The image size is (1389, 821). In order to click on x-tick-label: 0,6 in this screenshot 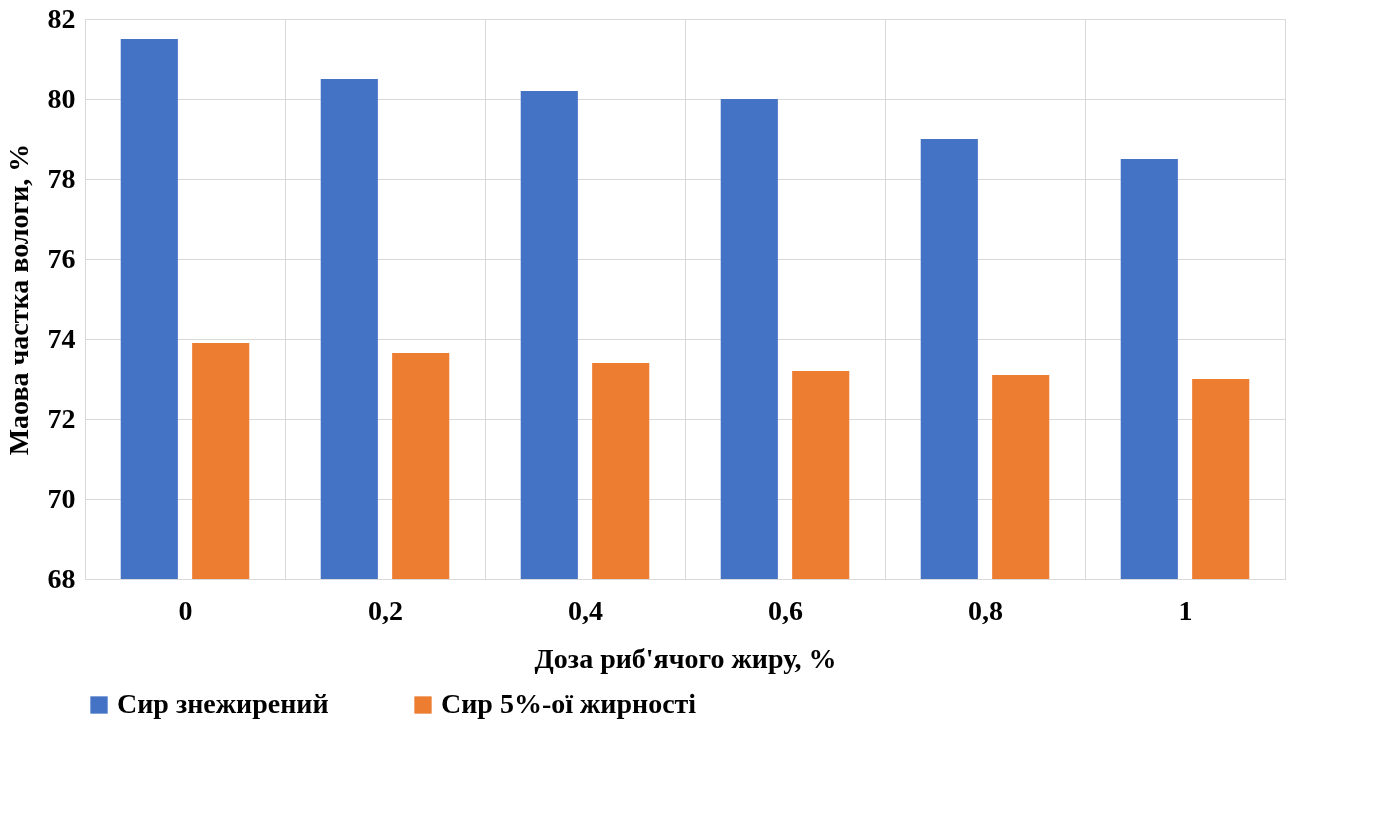, I will do `click(785, 610)`.